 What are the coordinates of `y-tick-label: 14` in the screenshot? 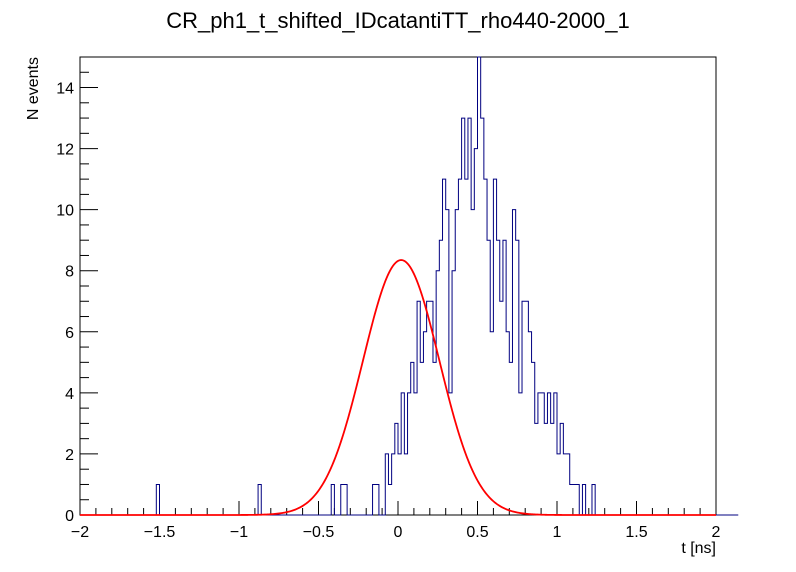 It's located at (65, 89).